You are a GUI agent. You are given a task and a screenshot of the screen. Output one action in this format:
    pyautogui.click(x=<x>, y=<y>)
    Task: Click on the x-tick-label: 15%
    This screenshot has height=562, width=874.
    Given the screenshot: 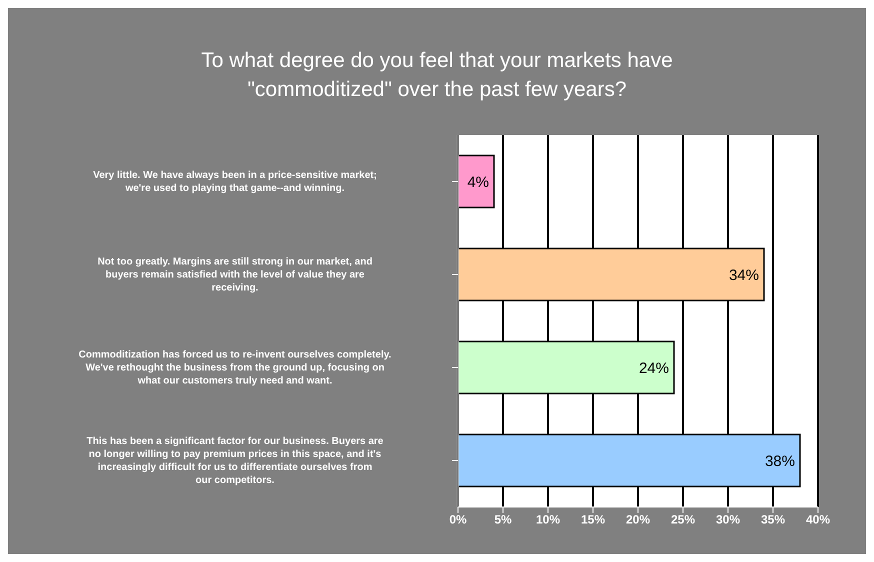 What is the action you would take?
    pyautogui.click(x=593, y=519)
    